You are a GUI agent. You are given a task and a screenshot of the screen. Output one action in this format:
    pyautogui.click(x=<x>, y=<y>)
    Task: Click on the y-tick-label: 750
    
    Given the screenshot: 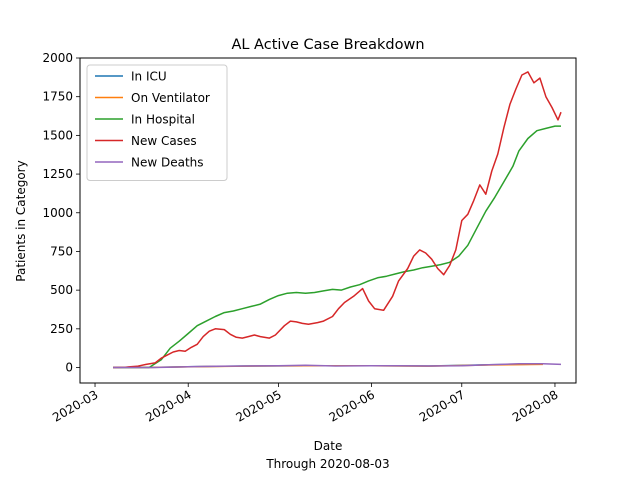 What is the action you would take?
    pyautogui.click(x=61, y=251)
    